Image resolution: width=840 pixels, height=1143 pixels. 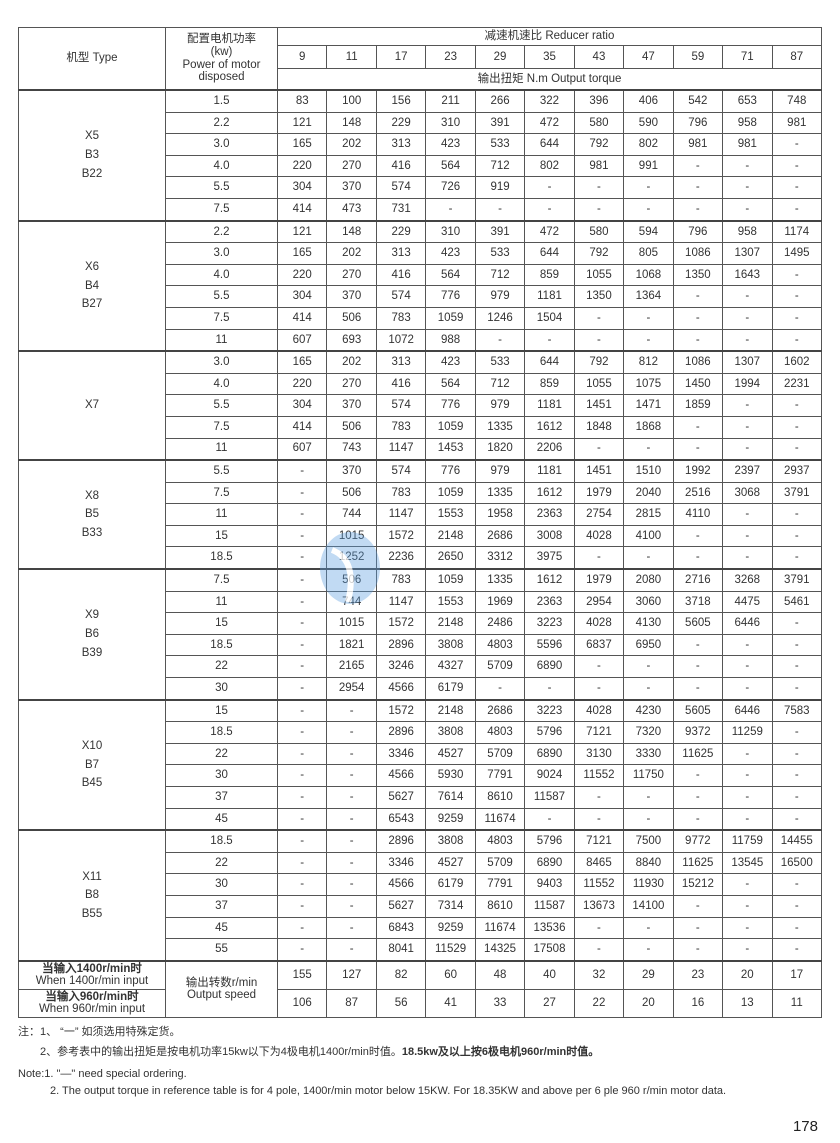 What do you see at coordinates (401, 819) in the screenshot?
I see `torque-cell: 6543` at bounding box center [401, 819].